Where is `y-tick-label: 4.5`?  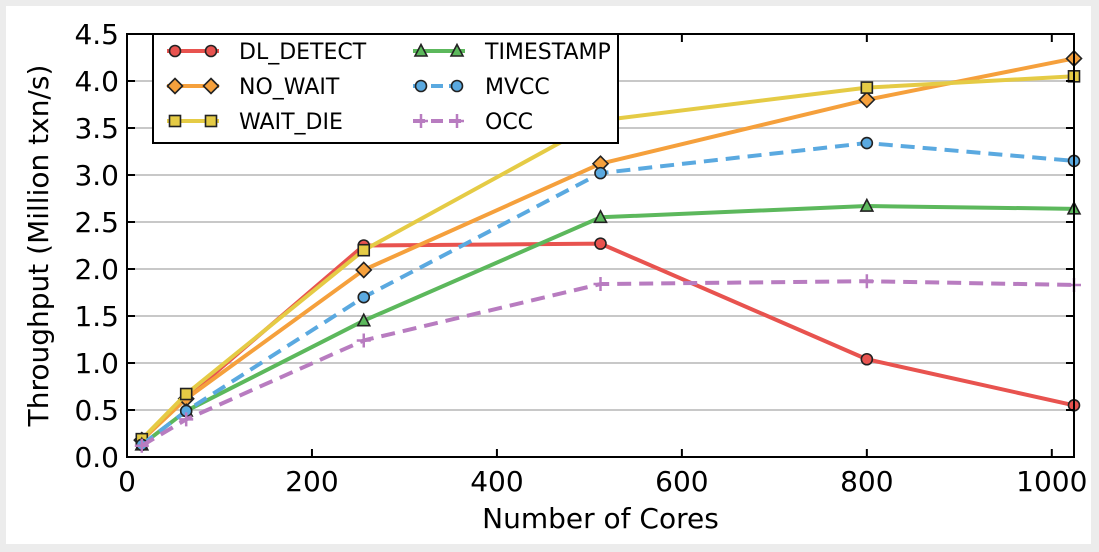
y-tick-label: 4.5 is located at coordinates (96, 34).